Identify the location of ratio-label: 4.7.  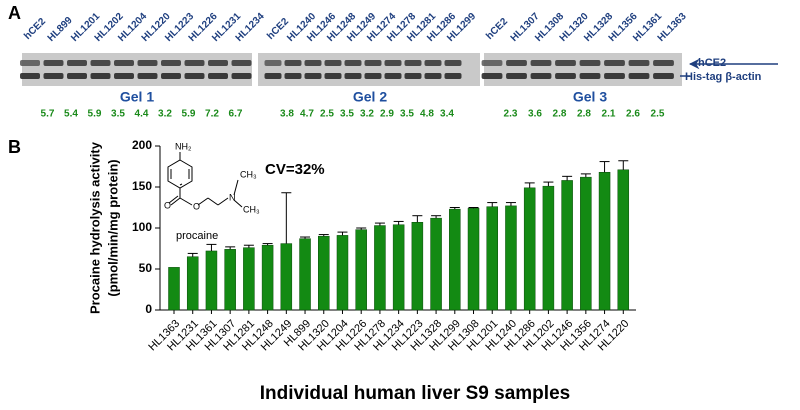
(307, 114).